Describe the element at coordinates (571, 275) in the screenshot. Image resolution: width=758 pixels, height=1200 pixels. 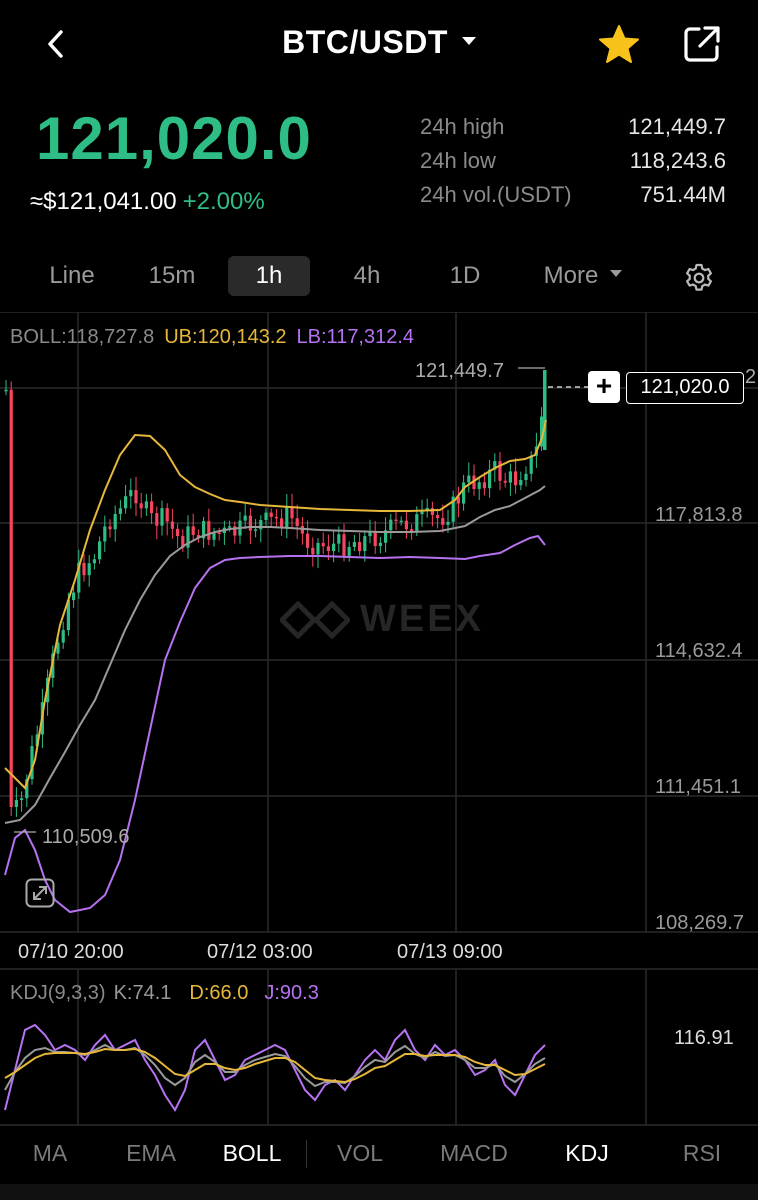
I see `tab-more-label: More` at that location.